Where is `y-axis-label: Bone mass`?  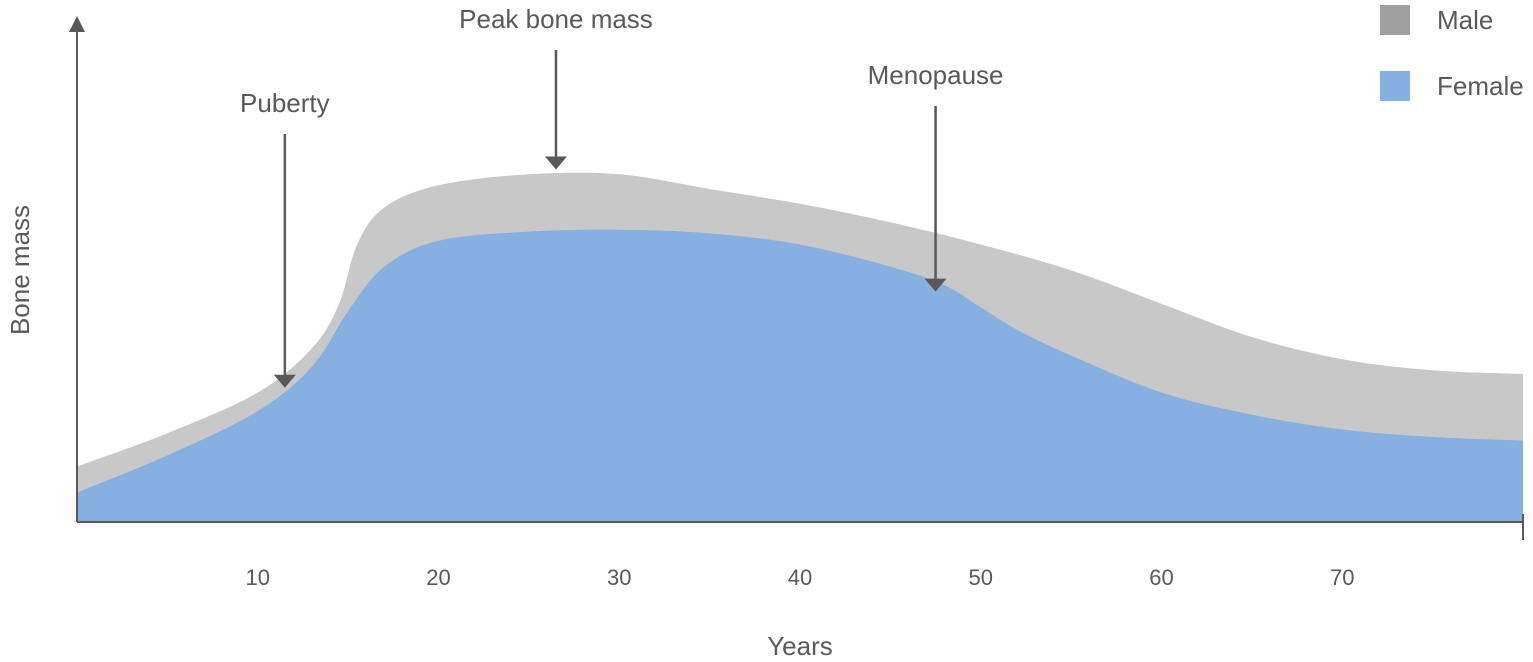
y-axis-label: Bone mass is located at coordinates (20, 270).